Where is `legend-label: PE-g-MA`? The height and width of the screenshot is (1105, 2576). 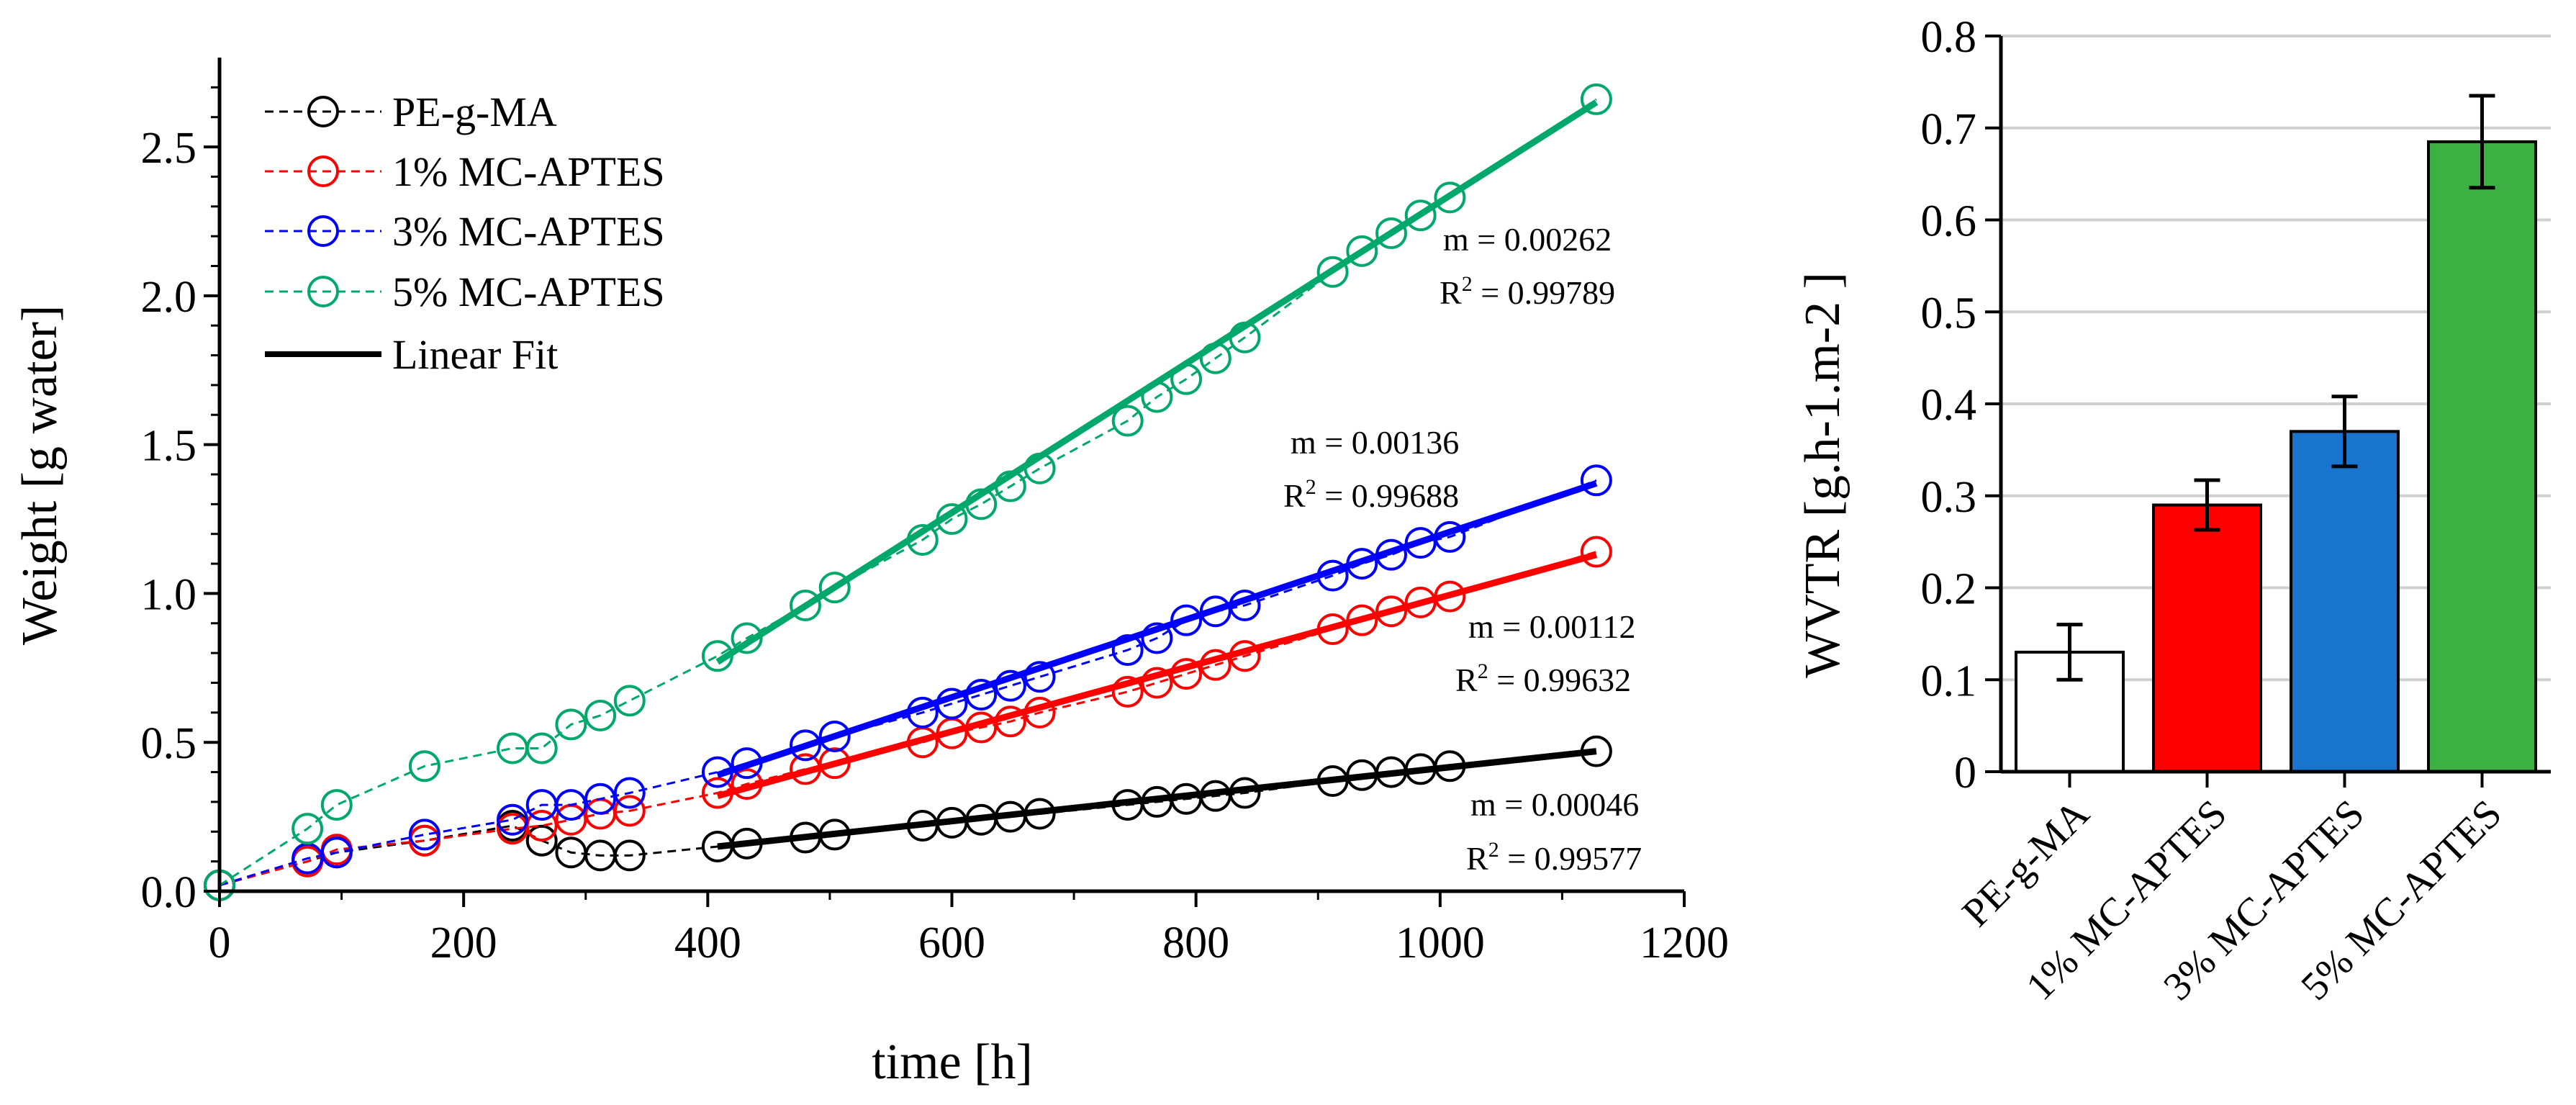 legend-label: PE-g-MA is located at coordinates (474, 112).